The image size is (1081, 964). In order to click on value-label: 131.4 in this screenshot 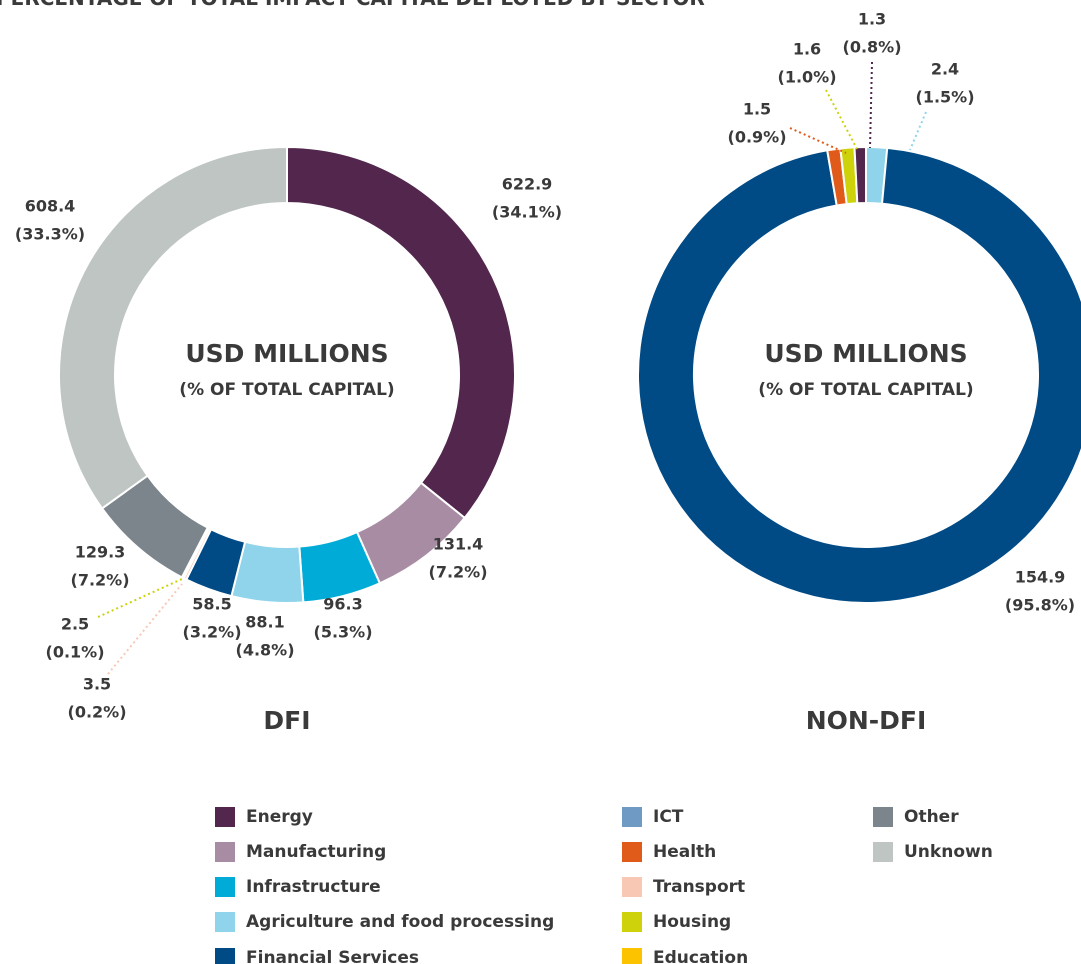, I will do `click(458, 544)`.